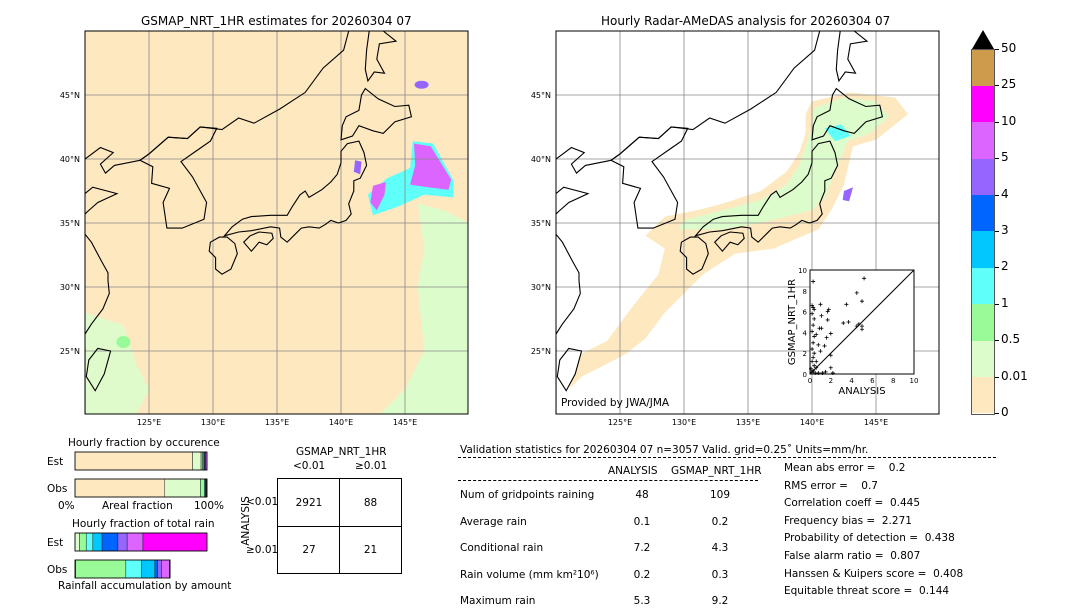 The height and width of the screenshot is (612, 1080). I want to click on y-tick-label: 4, so click(805, 333).